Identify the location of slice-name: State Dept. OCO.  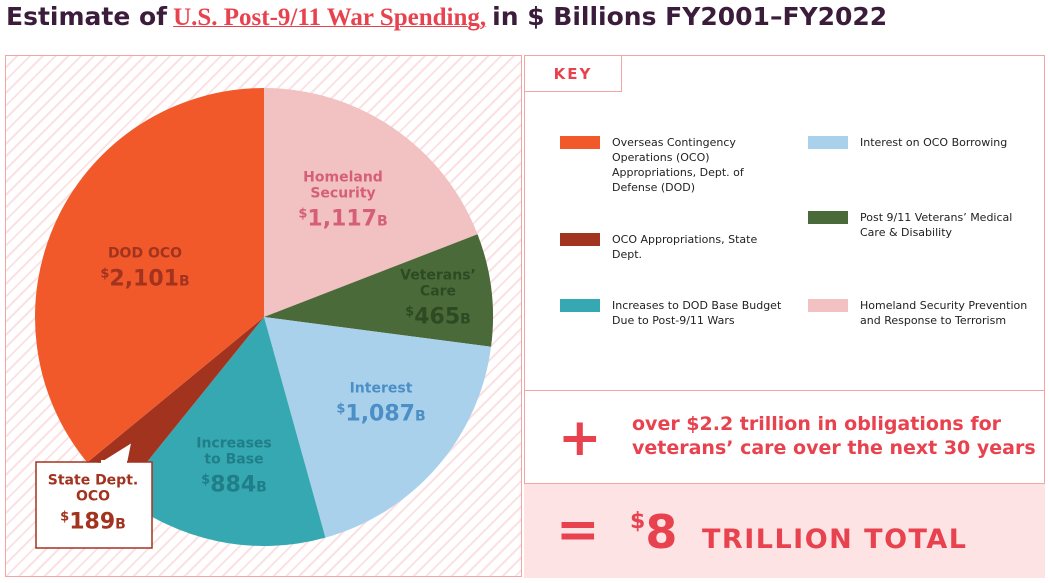
(93, 488).